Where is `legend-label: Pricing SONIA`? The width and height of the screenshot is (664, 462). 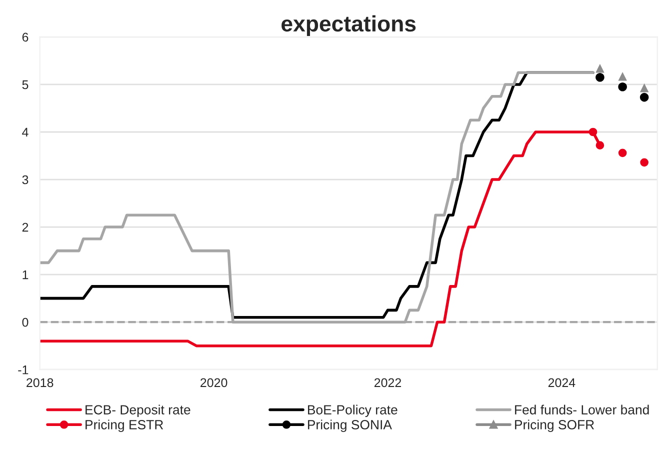
legend-label: Pricing SONIA is located at coordinates (350, 426).